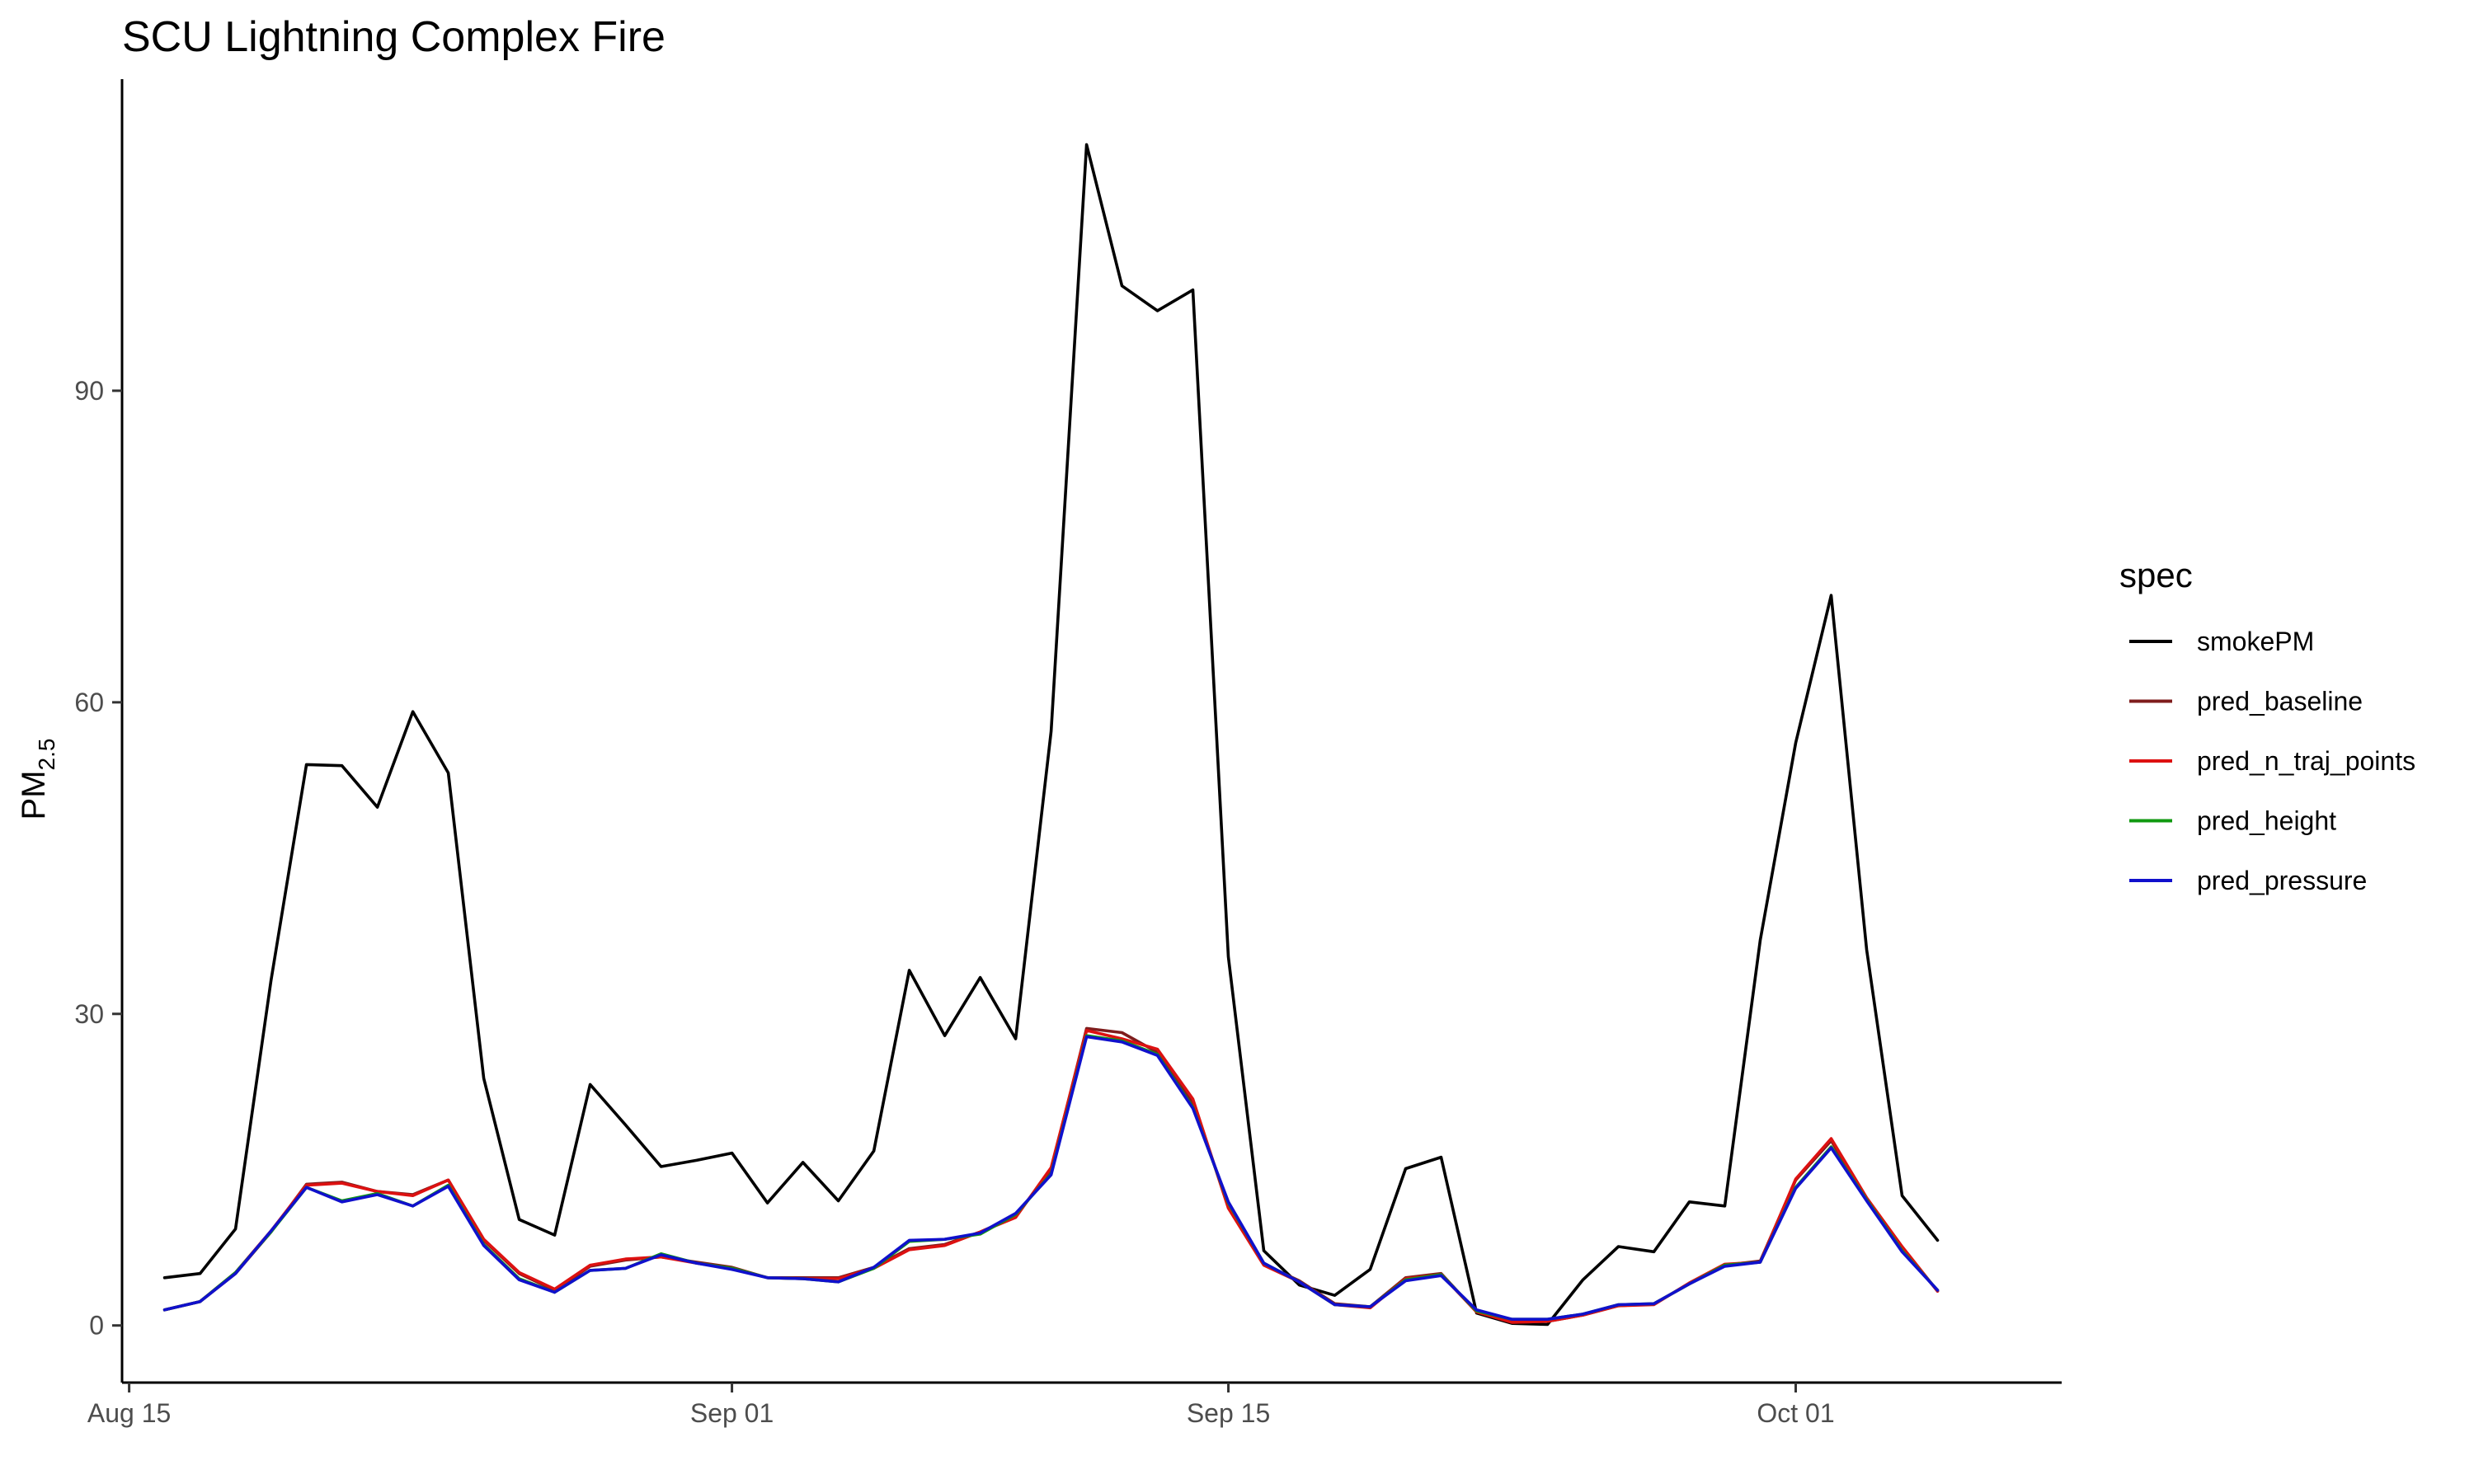  What do you see at coordinates (129, 1413) in the screenshot?
I see `x-tick-label: Aug 15` at bounding box center [129, 1413].